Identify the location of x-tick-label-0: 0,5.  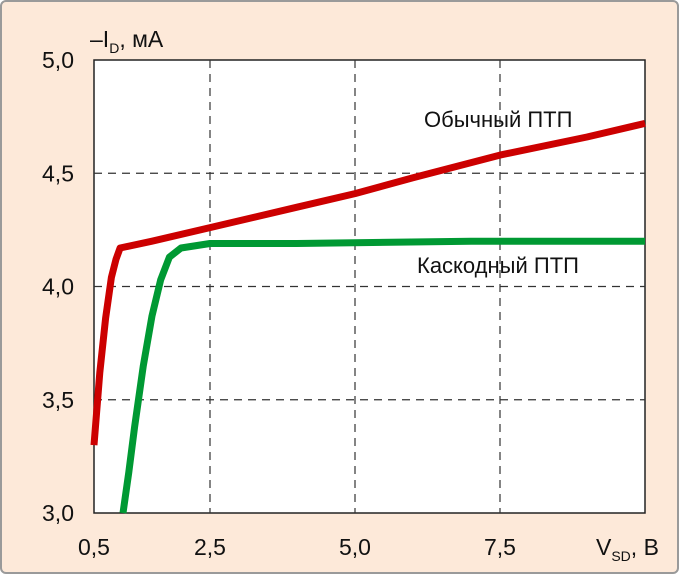
(94, 547).